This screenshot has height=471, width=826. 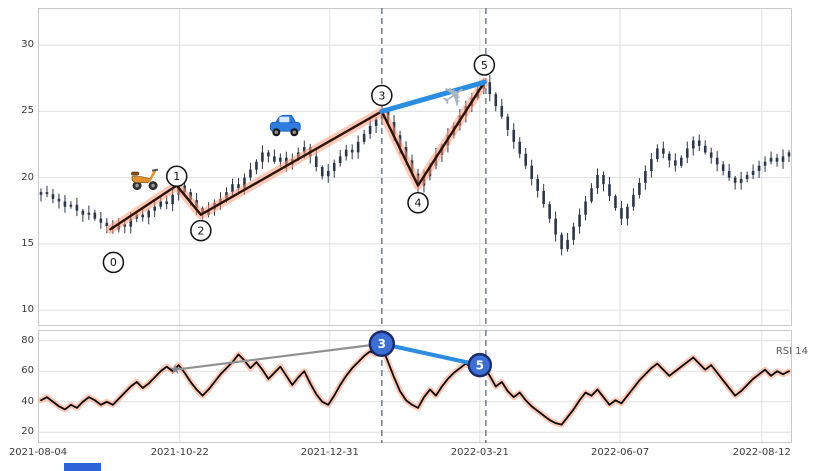 I want to click on svg-text: 1, so click(x=176, y=176).